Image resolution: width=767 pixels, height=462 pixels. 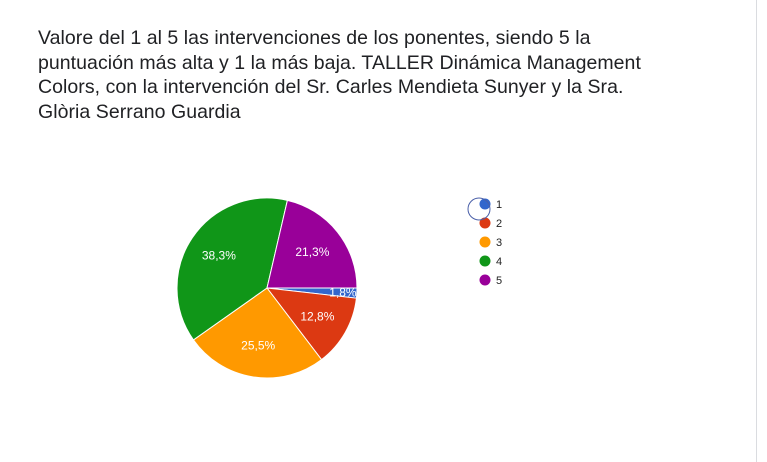 I want to click on legend-label-4: 4, so click(x=499, y=262).